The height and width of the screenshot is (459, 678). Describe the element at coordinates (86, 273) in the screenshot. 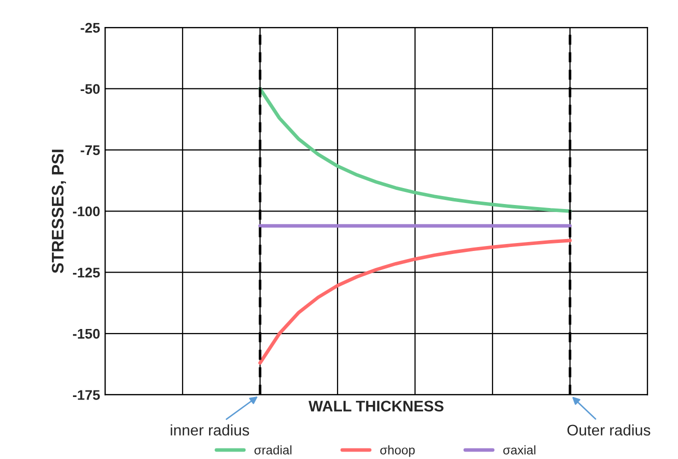

I see `y-tick-label: -125` at that location.